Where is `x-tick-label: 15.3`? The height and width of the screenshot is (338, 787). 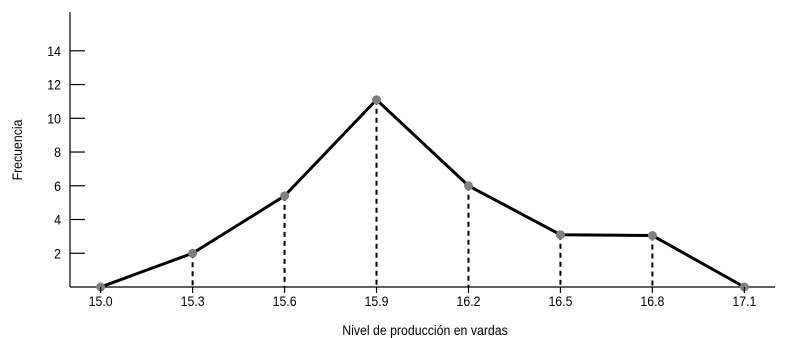
x-tick-label: 15.3 is located at coordinates (193, 301).